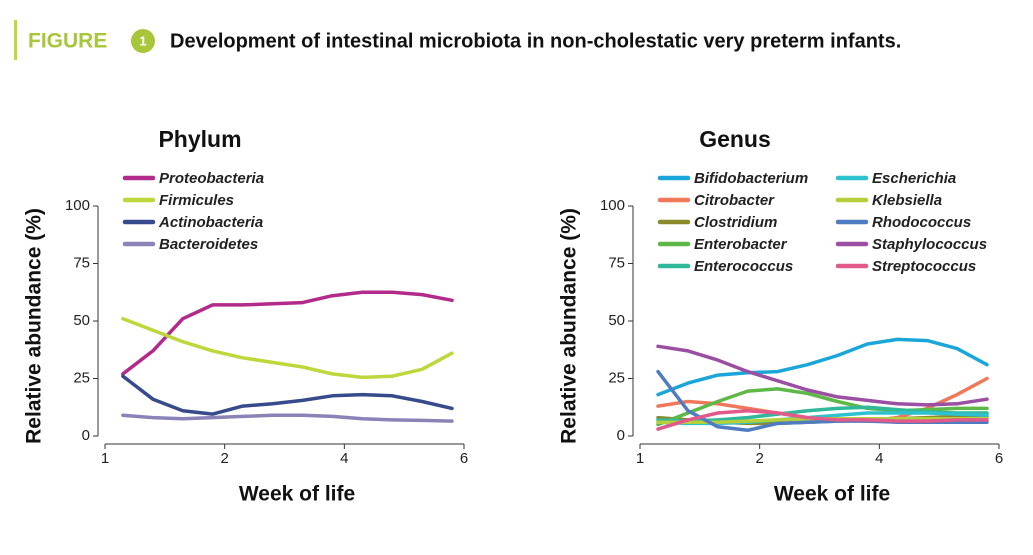 This screenshot has width=1033, height=555. Describe the element at coordinates (734, 200) in the screenshot. I see `legend-label: Citrobacter` at that location.